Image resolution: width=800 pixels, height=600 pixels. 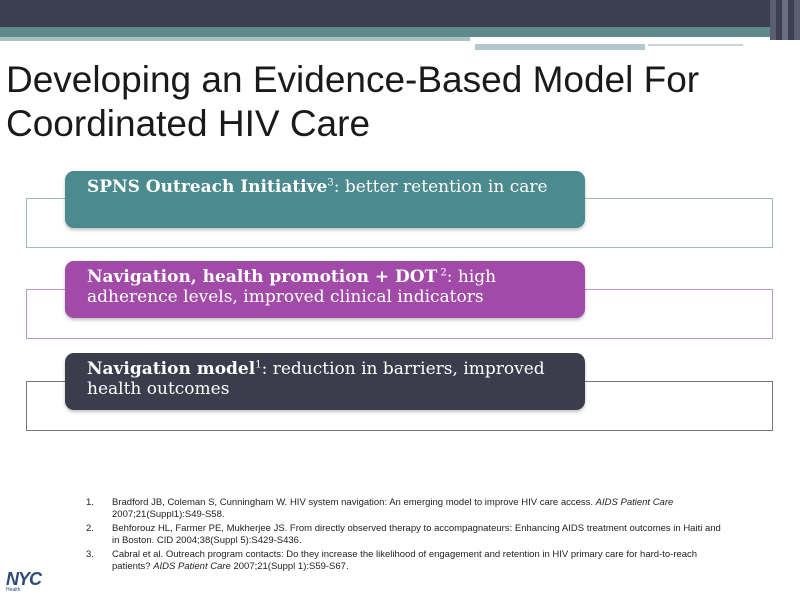 I want to click on box-citation: 3, so click(x=330, y=183).